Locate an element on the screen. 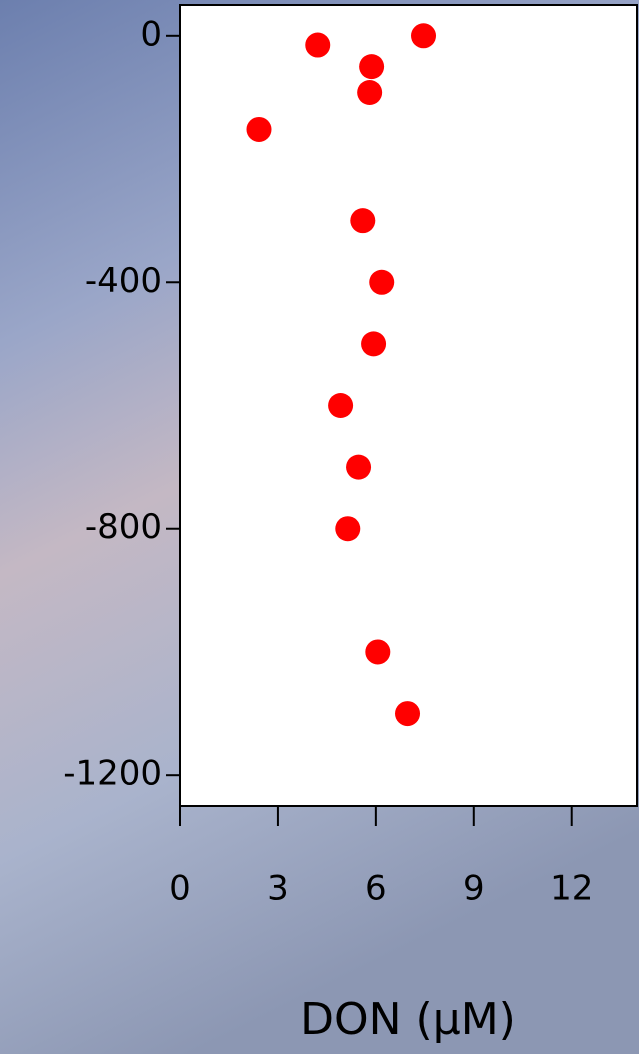 The height and width of the screenshot is (1054, 639). x-tick-label: 12 is located at coordinates (571, 889).